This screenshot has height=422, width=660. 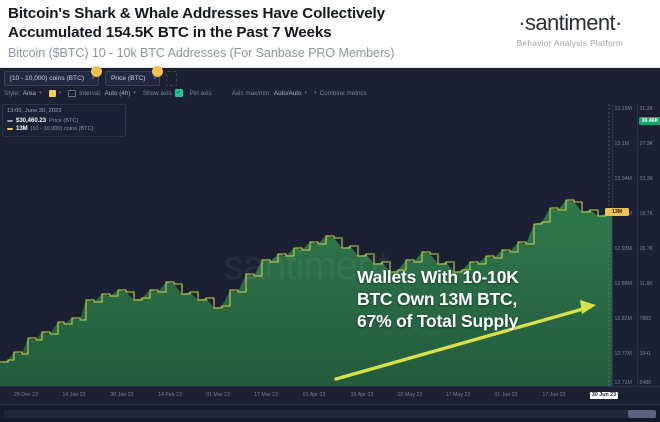 What do you see at coordinates (26, 395) in the screenshot?
I see `x-tick-0: 29 Dec 22` at bounding box center [26, 395].